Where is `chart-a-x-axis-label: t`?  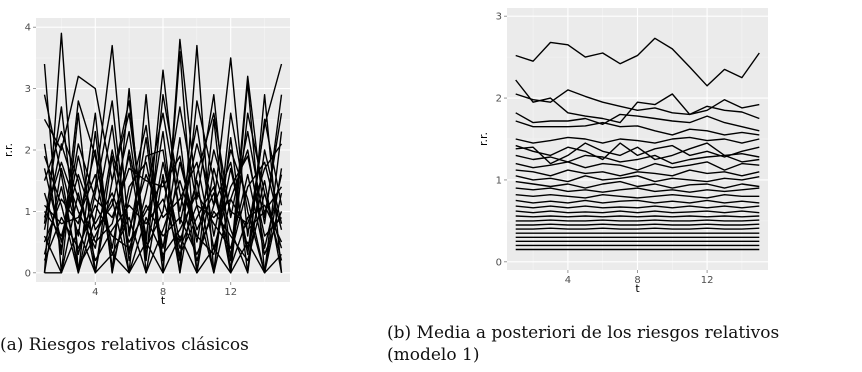 chart-a-x-axis-label: t is located at coordinates (163, 300).